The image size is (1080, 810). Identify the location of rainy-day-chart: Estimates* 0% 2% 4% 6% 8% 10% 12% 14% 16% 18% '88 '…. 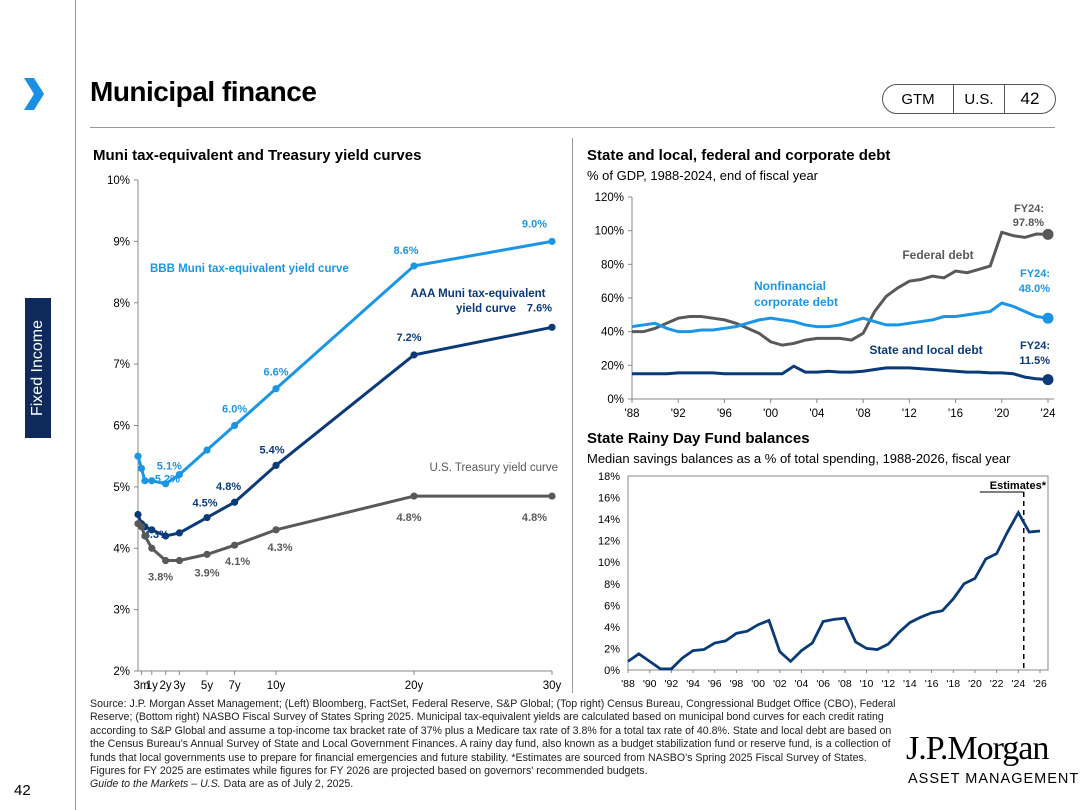
(823, 580).